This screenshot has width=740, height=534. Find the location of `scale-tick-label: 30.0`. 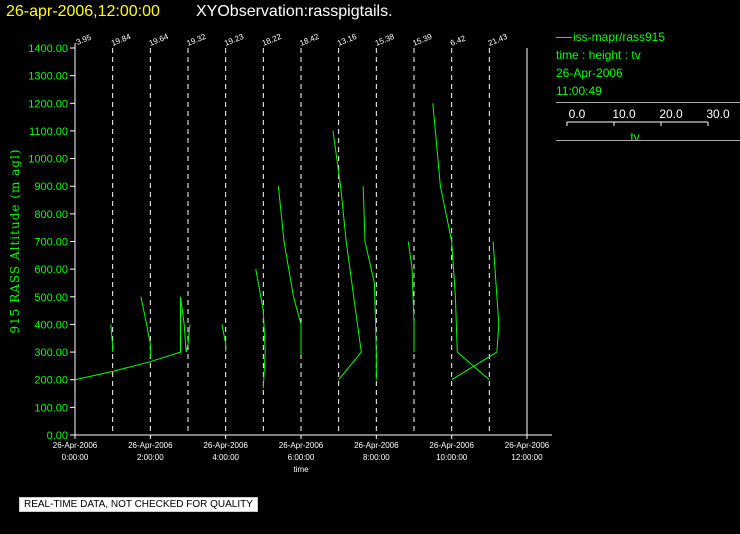

scale-tick-label: 30.0 is located at coordinates (718, 114).